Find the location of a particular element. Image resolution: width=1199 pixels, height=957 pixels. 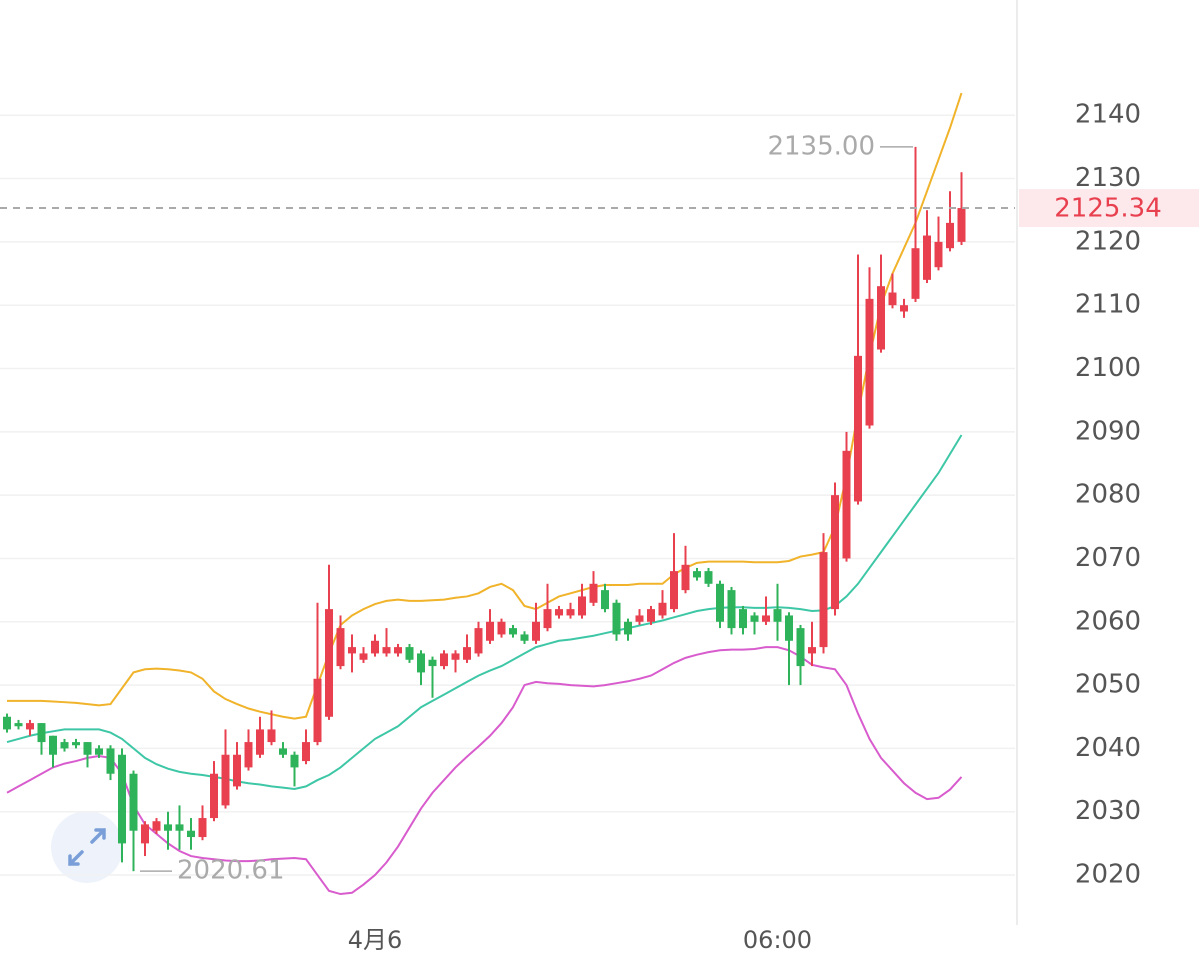

low-label: 2020.61 is located at coordinates (231, 871).